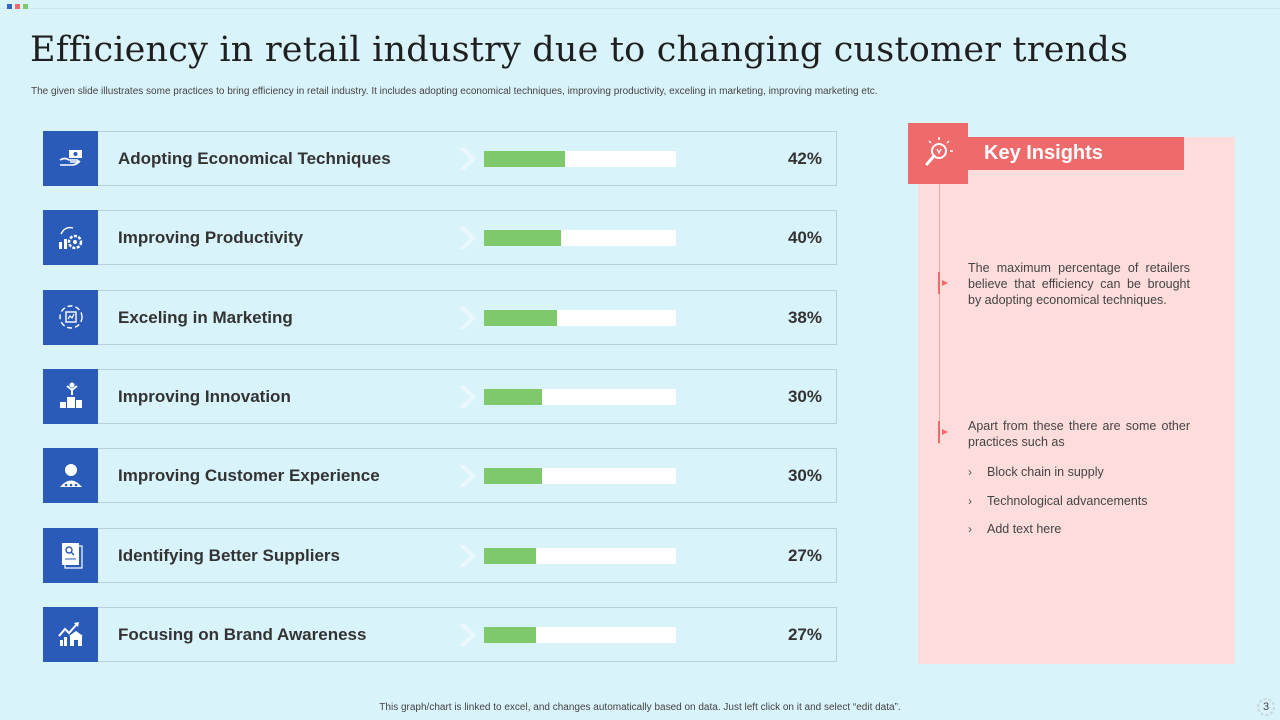 Image resolution: width=1280 pixels, height=720 pixels. What do you see at coordinates (938, 153) in the screenshot?
I see `insight-bulb-icon` at bounding box center [938, 153].